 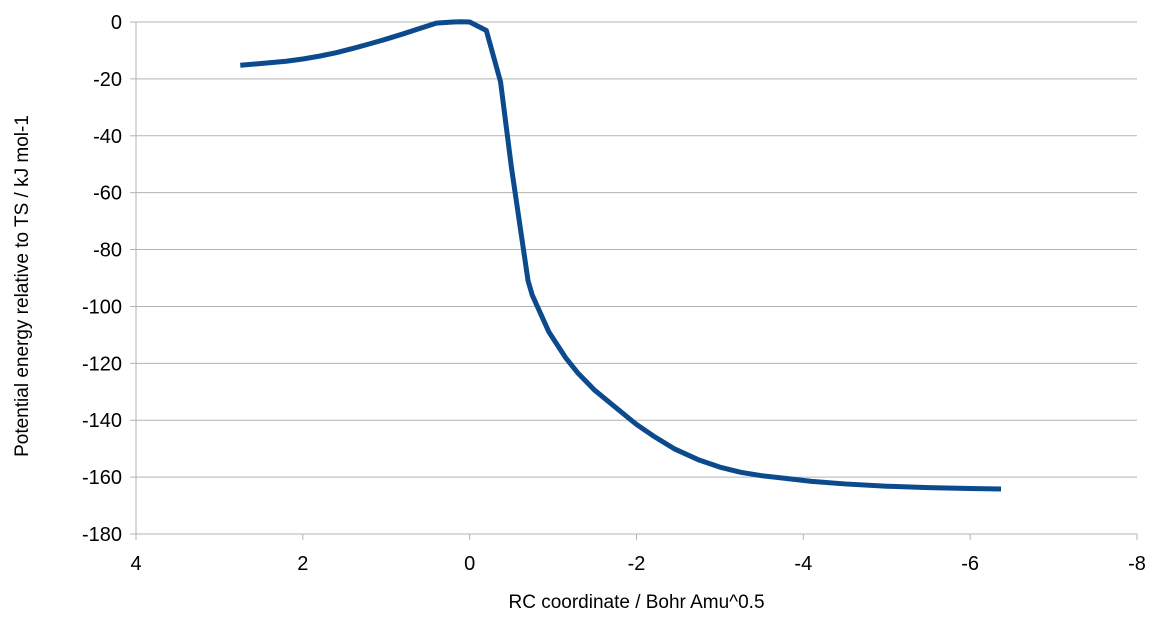 What do you see at coordinates (102, 307) in the screenshot?
I see `y-tick-label: -100` at bounding box center [102, 307].